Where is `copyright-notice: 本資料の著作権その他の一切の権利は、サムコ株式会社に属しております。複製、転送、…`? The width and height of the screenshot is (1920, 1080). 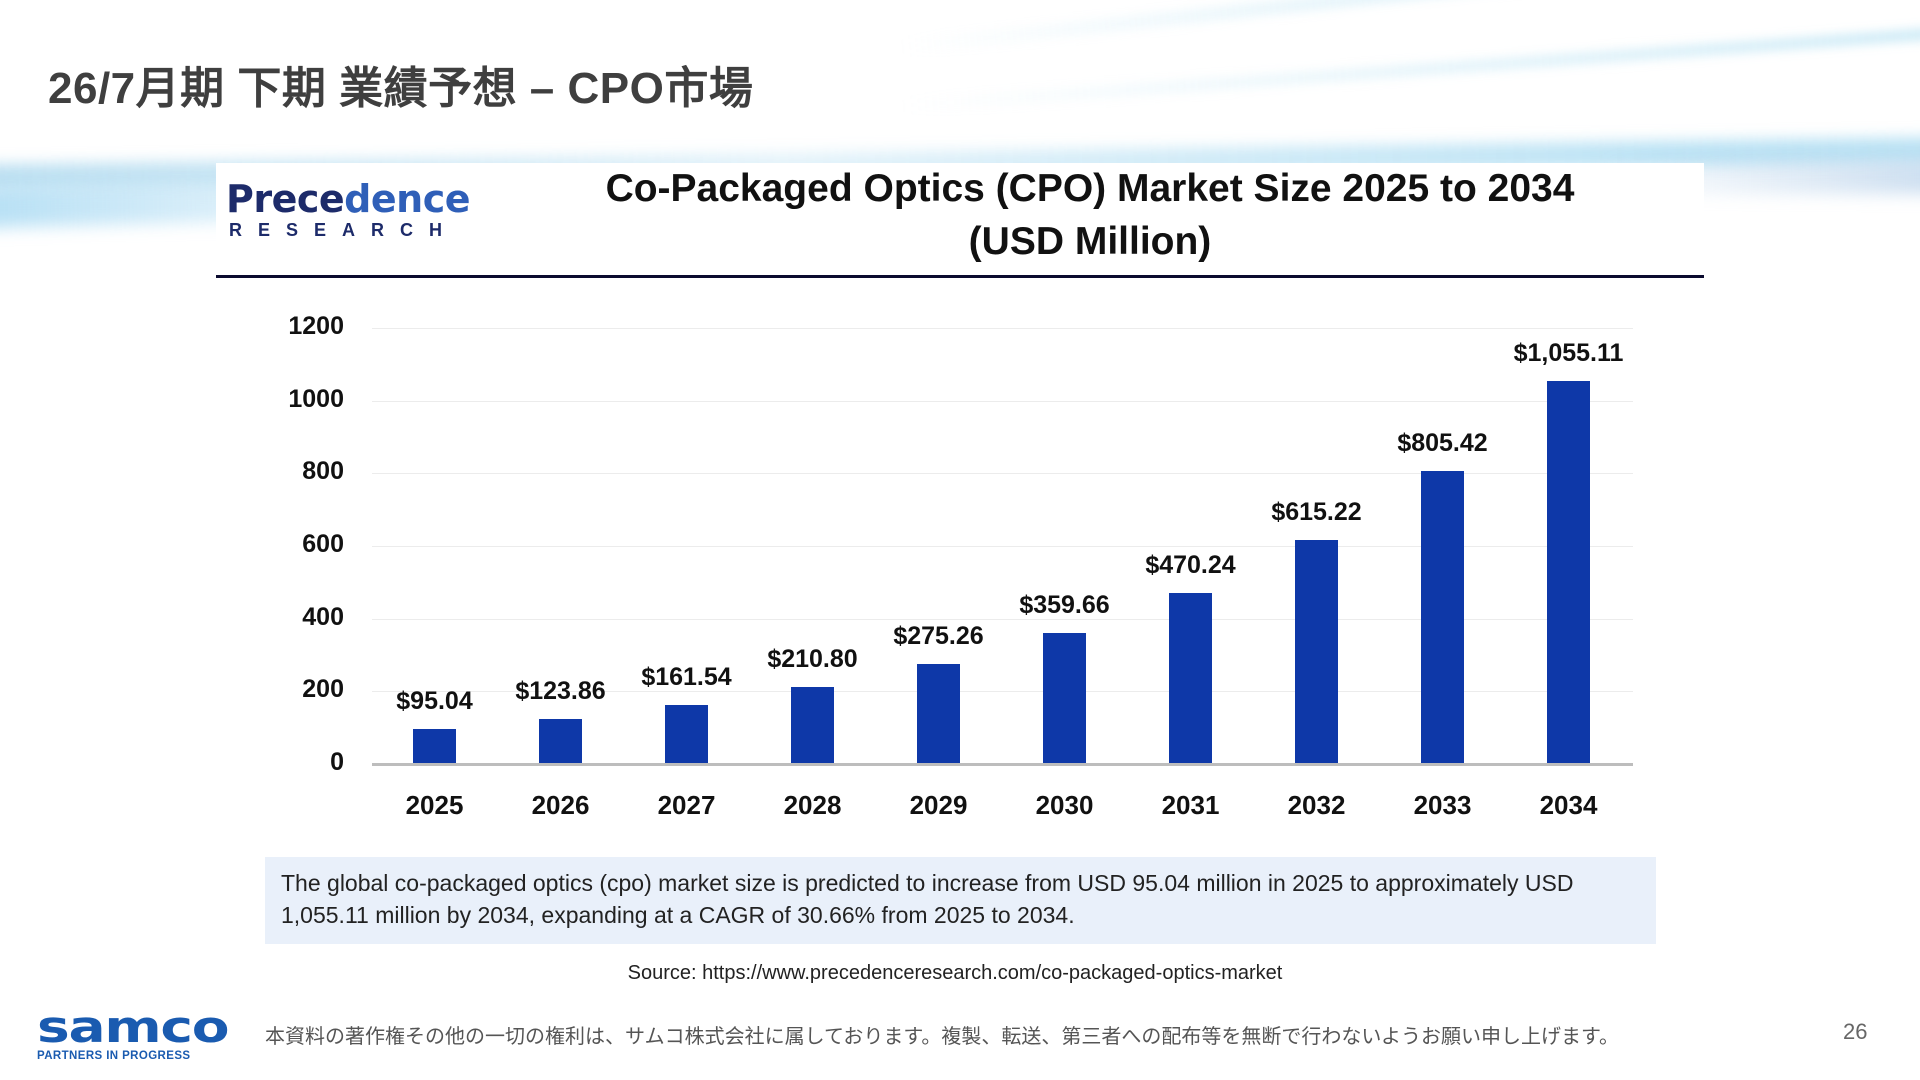
copyright-notice: 本資料の著作権その他の一切の権利は、サムコ株式会社に属しております。複製、転送、… is located at coordinates (942, 1037).